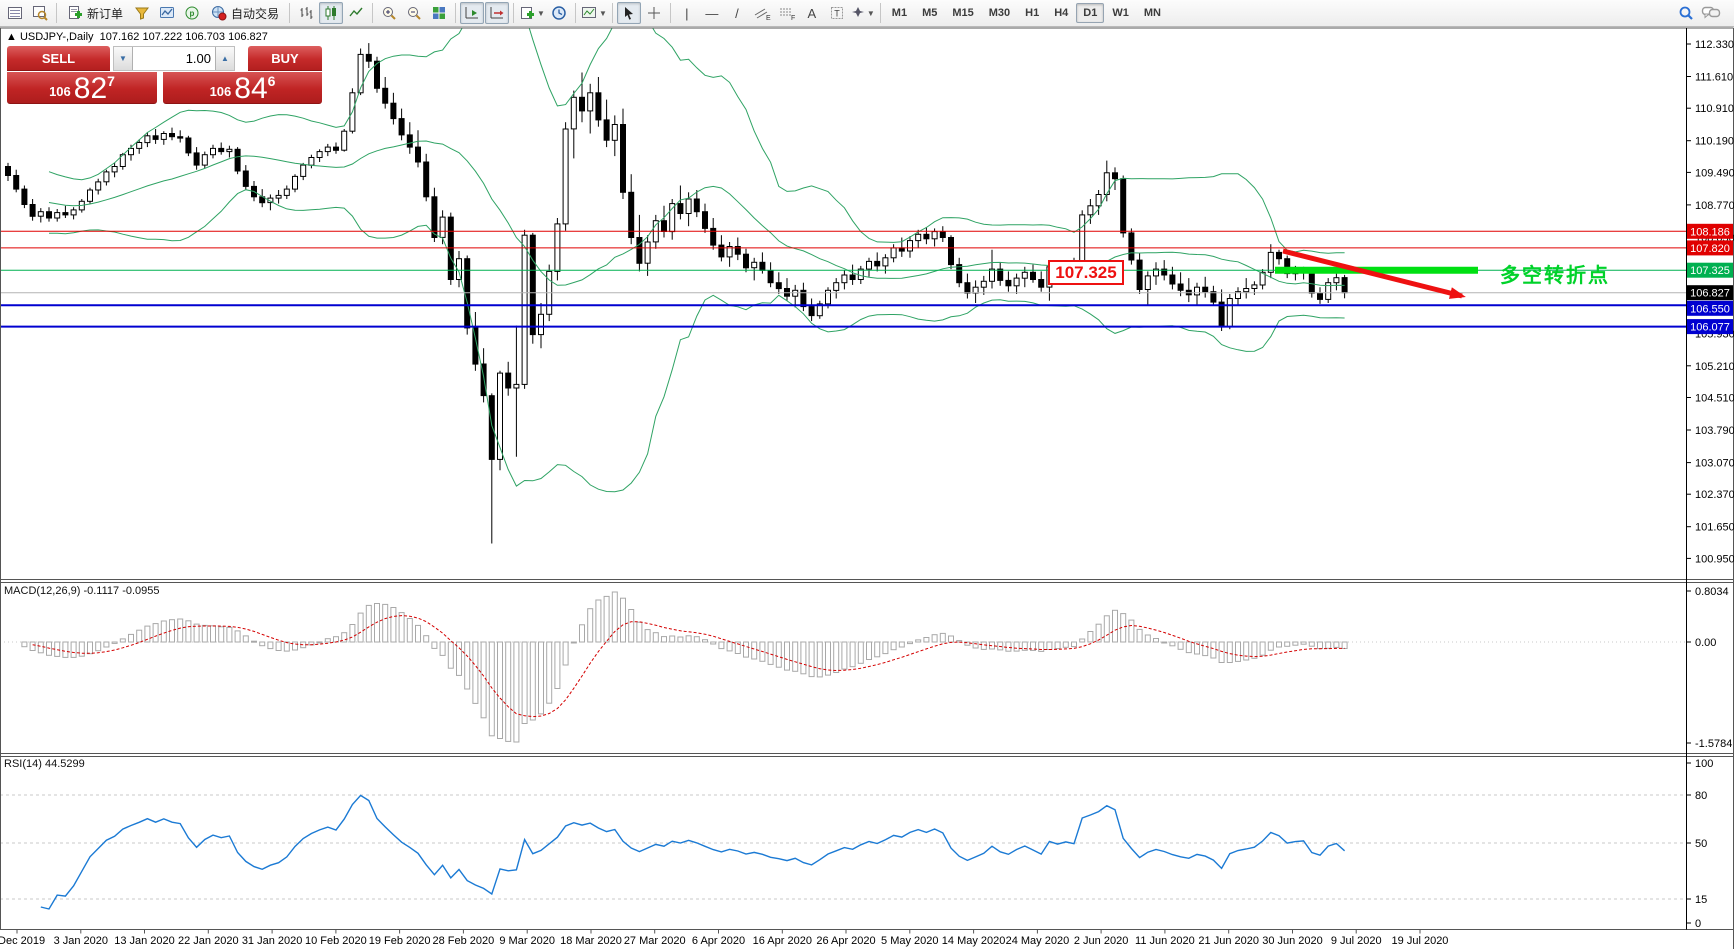 The image size is (1734, 949). Describe the element at coordinates (930, 13) in the screenshot. I see `tab-timeframe-m5: M5` at that location.